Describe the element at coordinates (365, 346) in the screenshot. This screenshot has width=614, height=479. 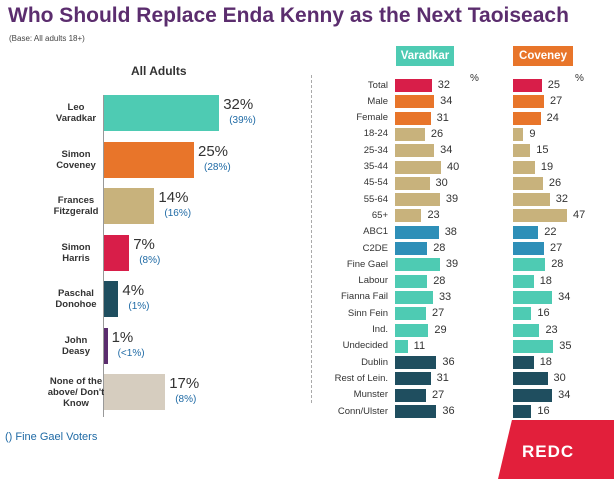
I see `row-label: Undecided` at that location.